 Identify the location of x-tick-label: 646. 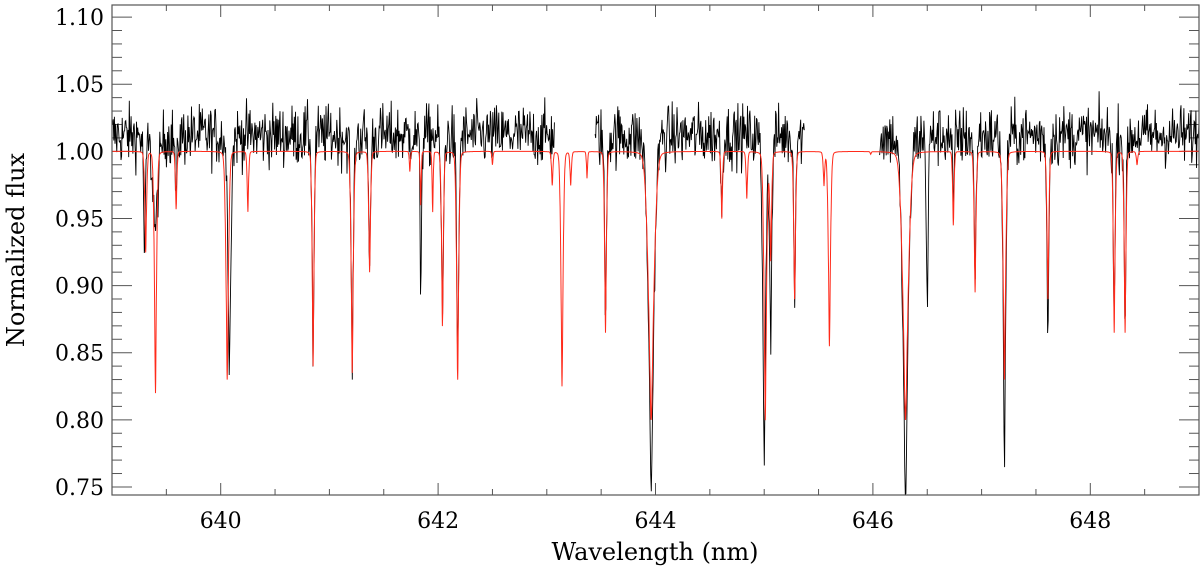
(873, 521).